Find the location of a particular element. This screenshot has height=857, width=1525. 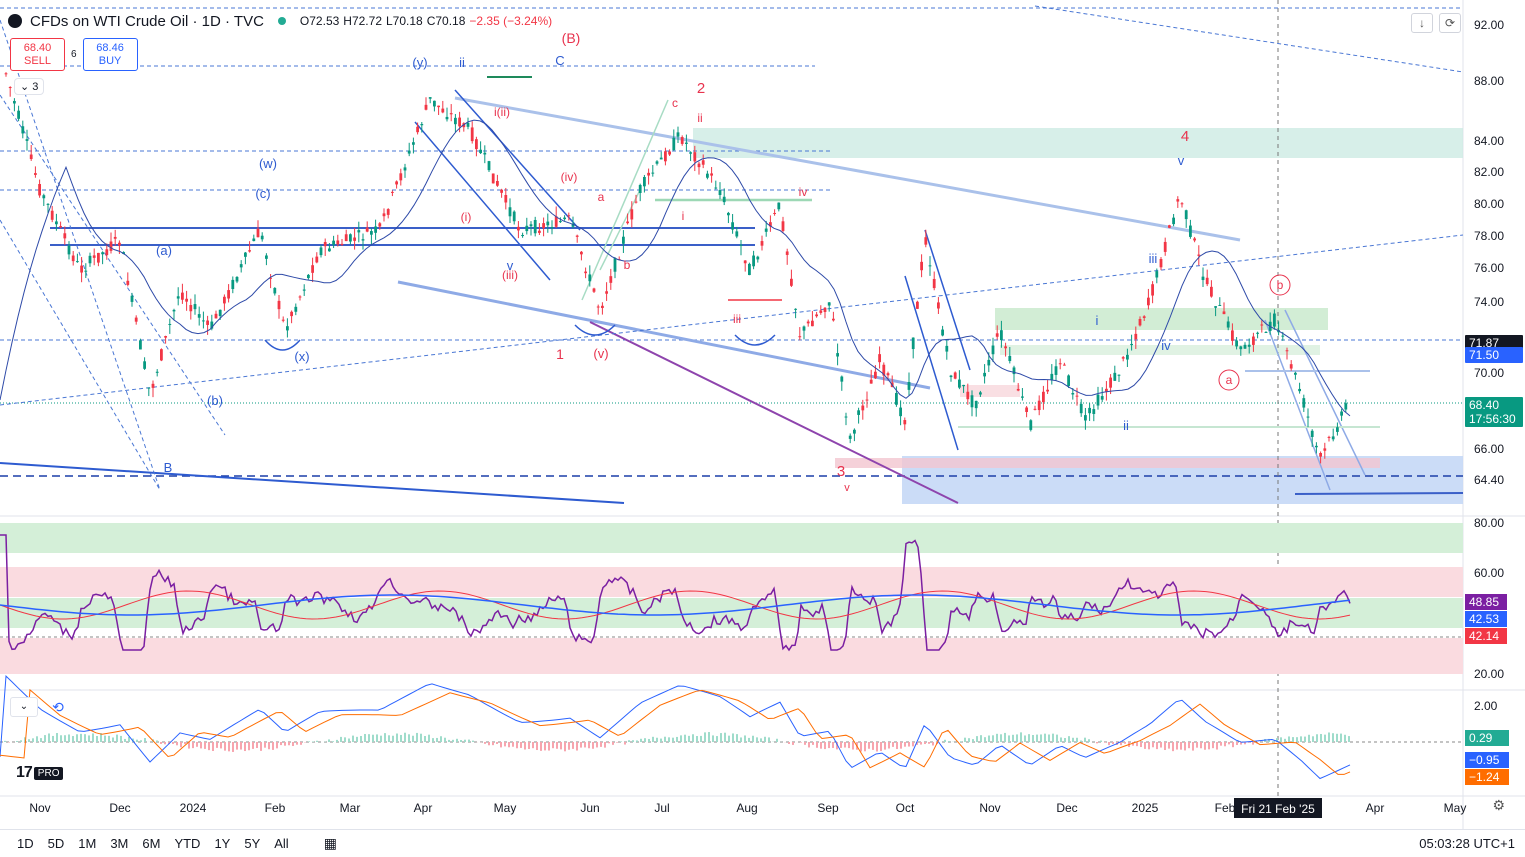

arrow-down-icon: ↓ is located at coordinates (1422, 23).